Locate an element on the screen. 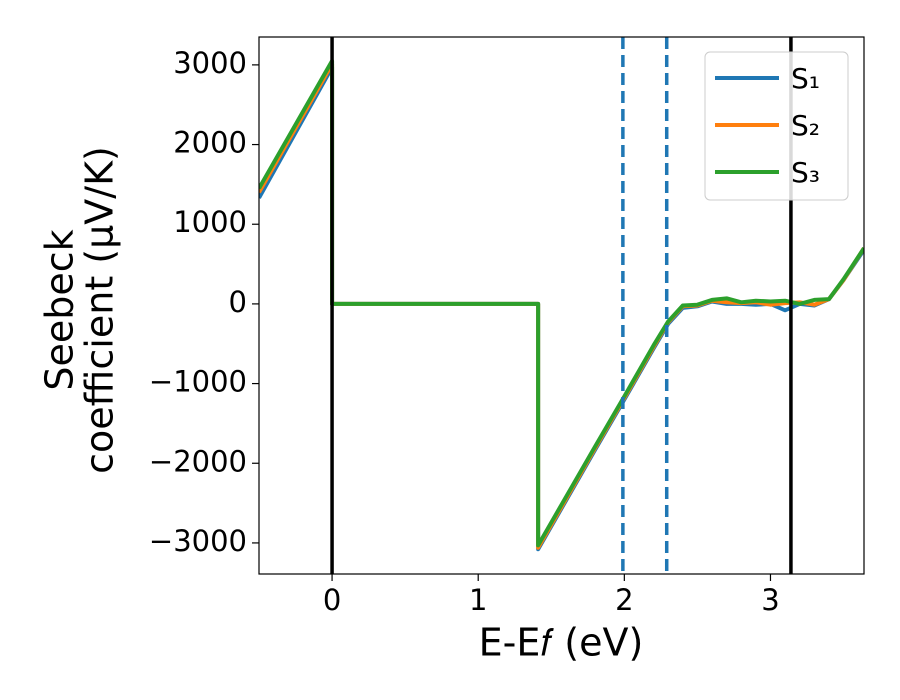  y-tick-label: −3000 is located at coordinates (198, 541).